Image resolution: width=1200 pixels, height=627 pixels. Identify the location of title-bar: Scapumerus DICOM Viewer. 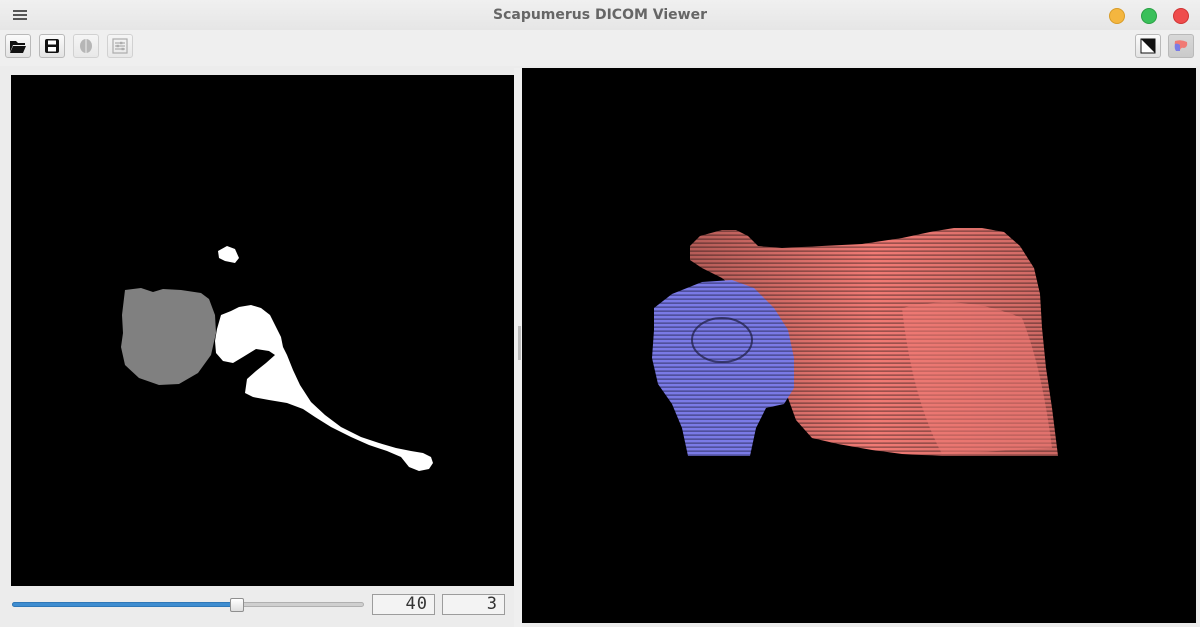
(600, 15).